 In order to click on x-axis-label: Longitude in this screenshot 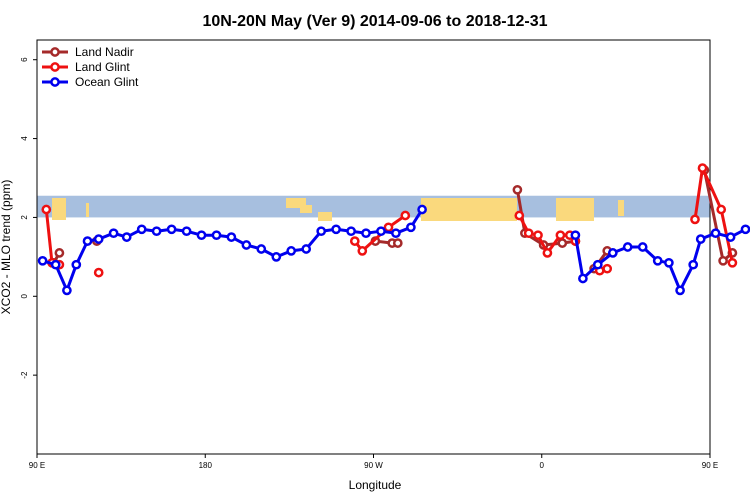, I will do `click(375, 485)`.